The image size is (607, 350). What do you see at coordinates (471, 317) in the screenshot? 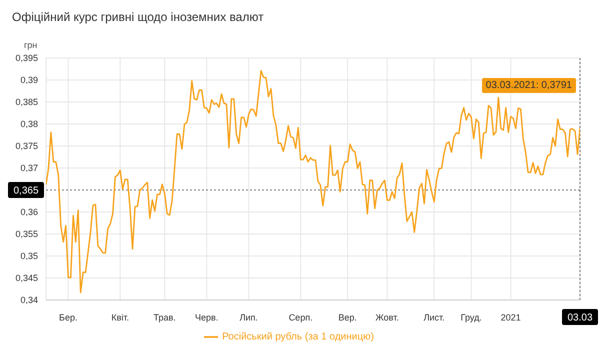
I see `x-tick-label: Груд.` at bounding box center [471, 317].